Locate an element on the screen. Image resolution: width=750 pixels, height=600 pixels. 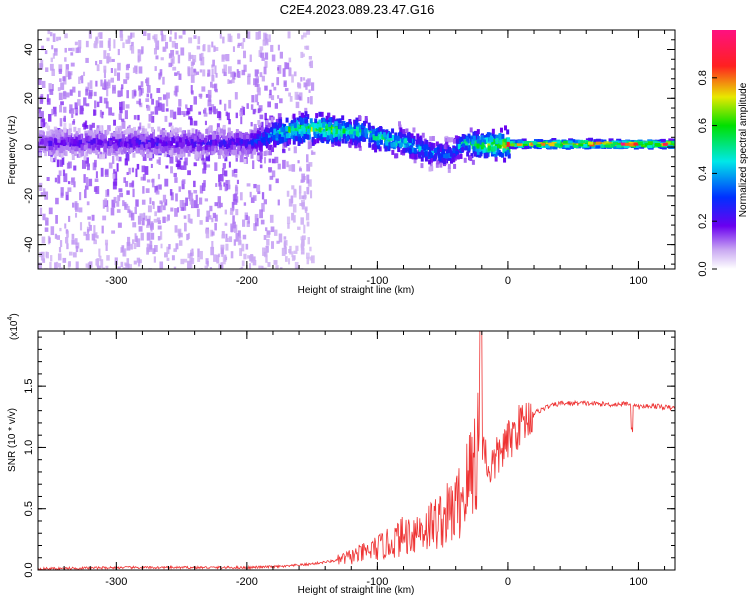
spectrogram-x-tick-label: 0 is located at coordinates (508, 281).